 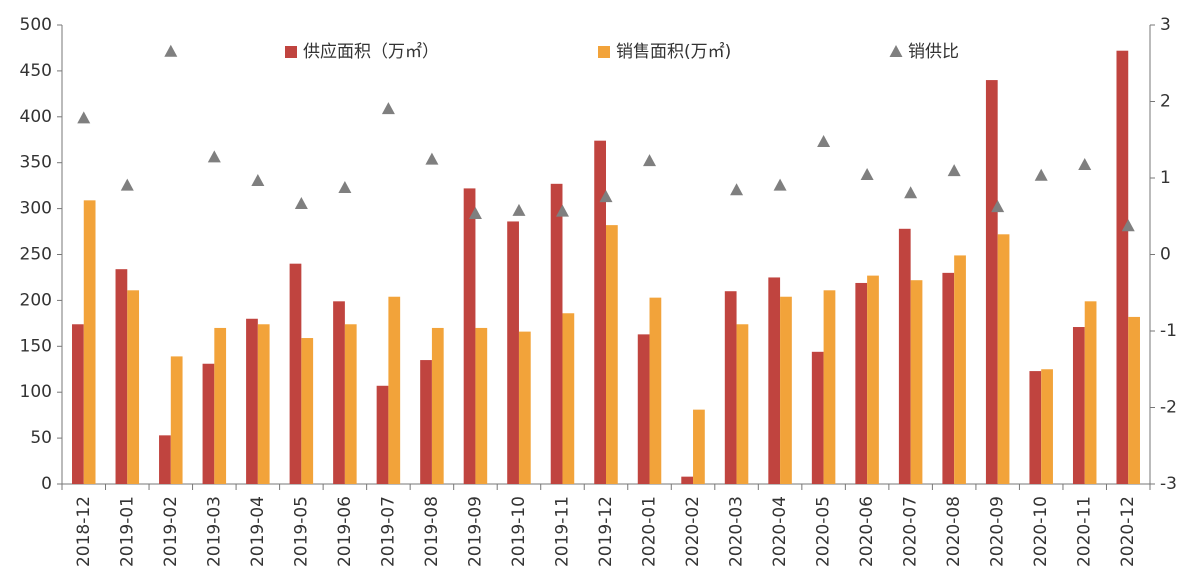 I want to click on y2-tick-label: -2, so click(x=1168, y=408).